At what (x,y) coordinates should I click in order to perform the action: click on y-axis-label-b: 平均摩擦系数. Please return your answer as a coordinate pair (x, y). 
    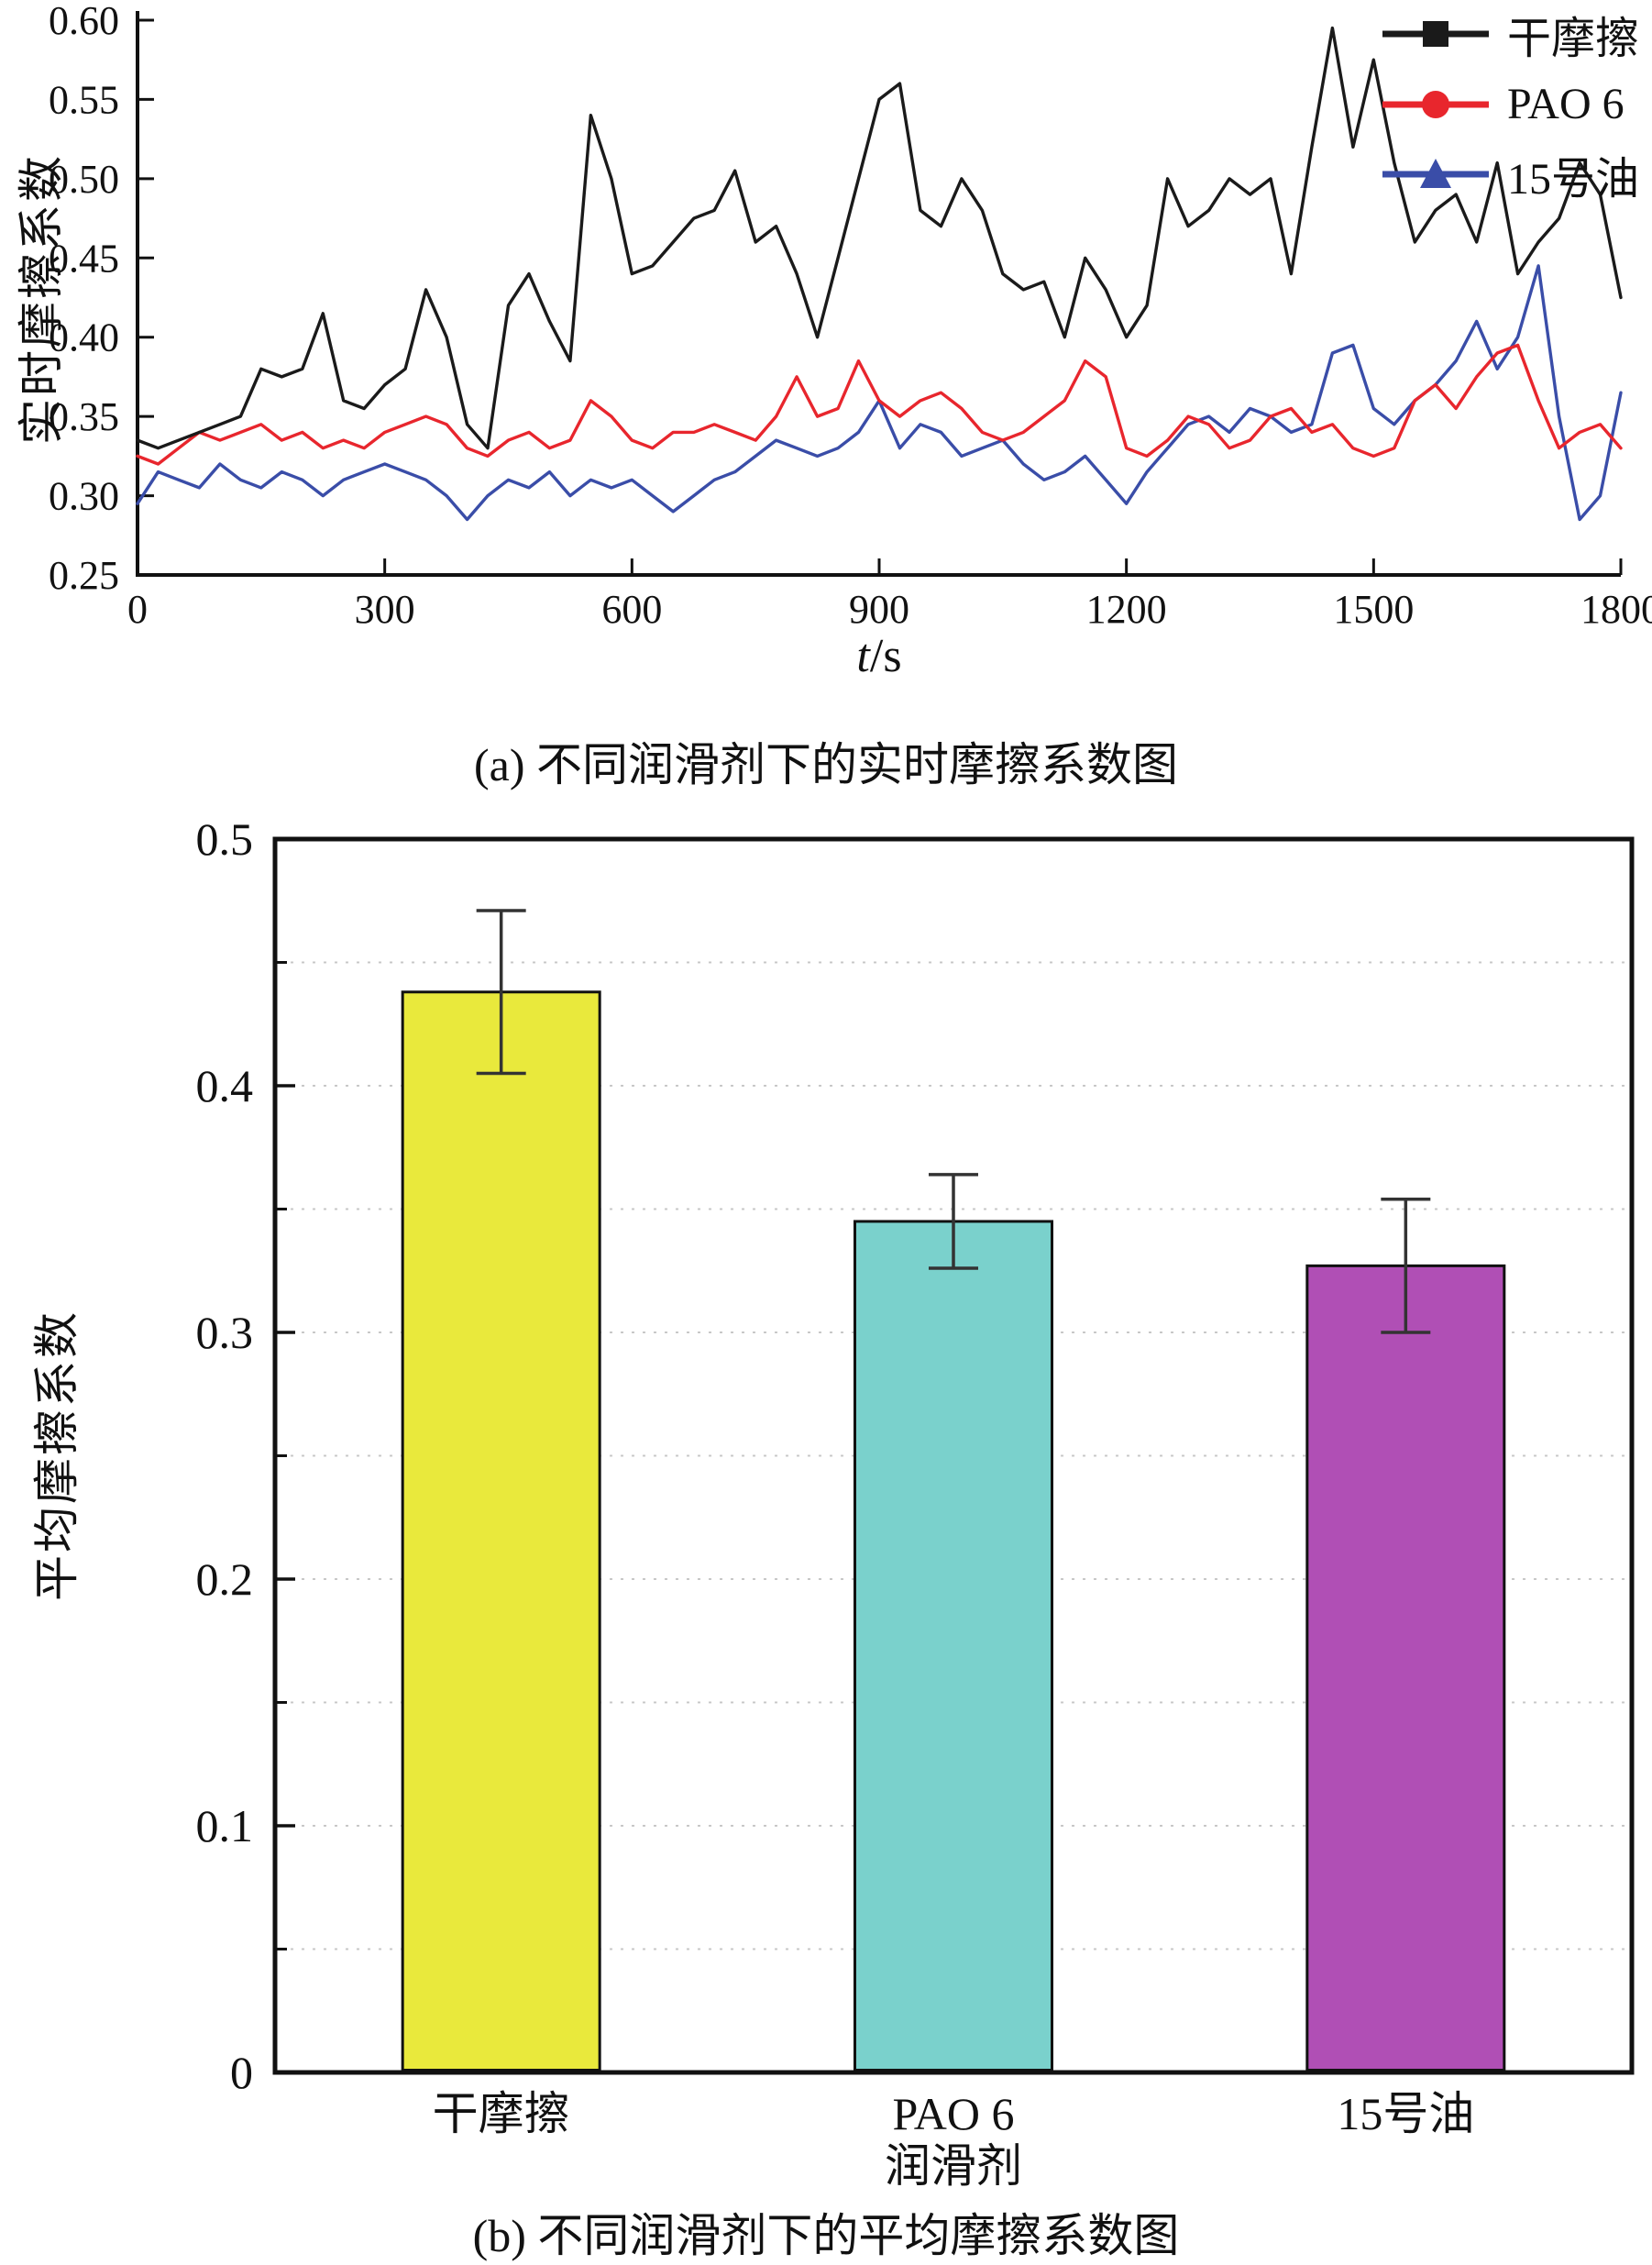
    Looking at the image, I should click on (57, 1455).